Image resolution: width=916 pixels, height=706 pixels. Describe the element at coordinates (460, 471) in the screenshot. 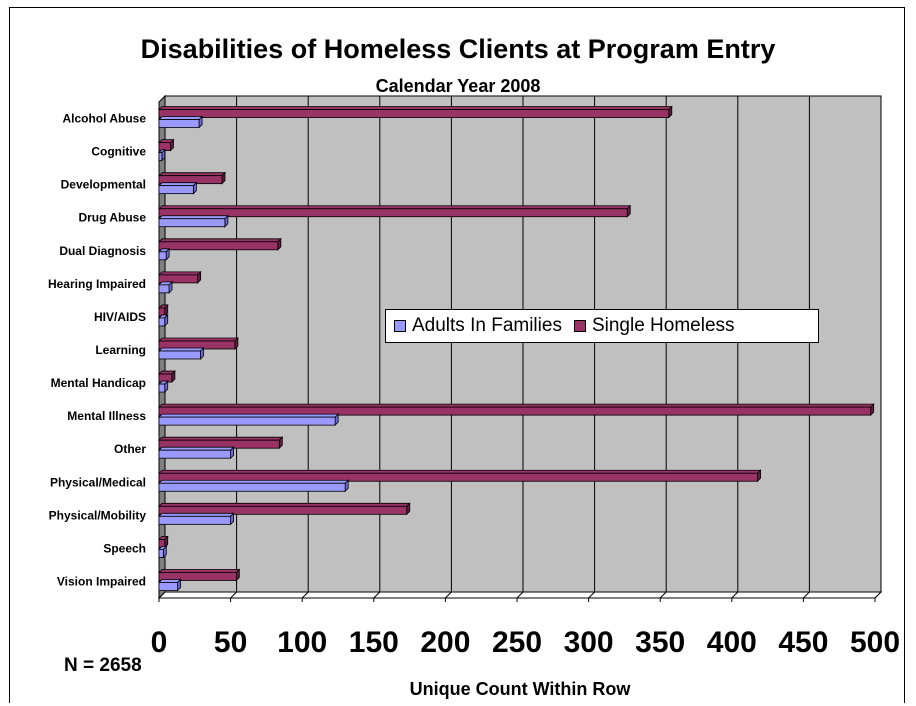

I see `bar-single-homeless-physical-medical-top` at that location.